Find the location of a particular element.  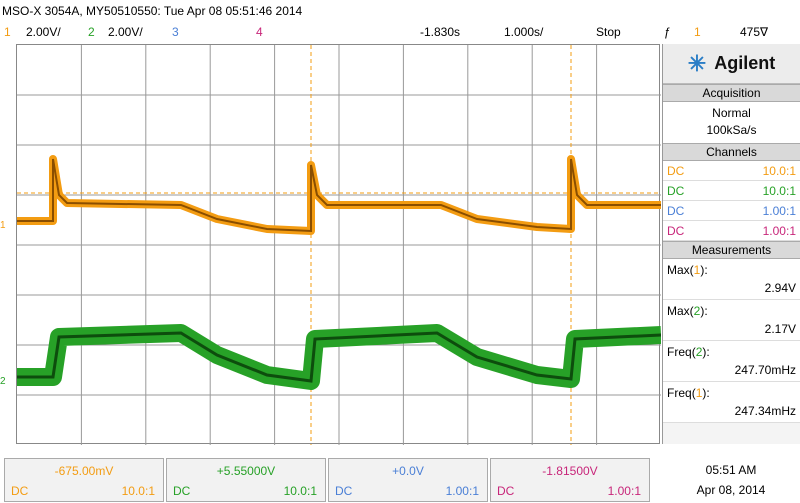

ch1-ground-marker: 1 is located at coordinates (3, 225).